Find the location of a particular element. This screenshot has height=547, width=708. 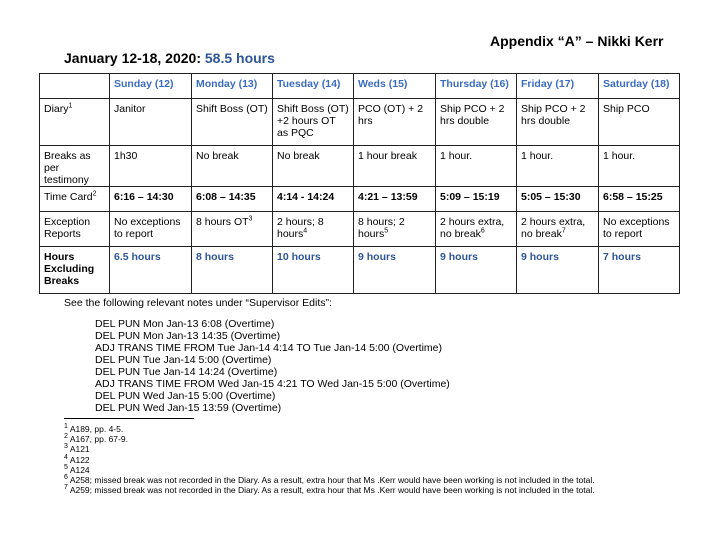

page-title: January 12-18, 2020: 58.5 hours is located at coordinates (169, 58).